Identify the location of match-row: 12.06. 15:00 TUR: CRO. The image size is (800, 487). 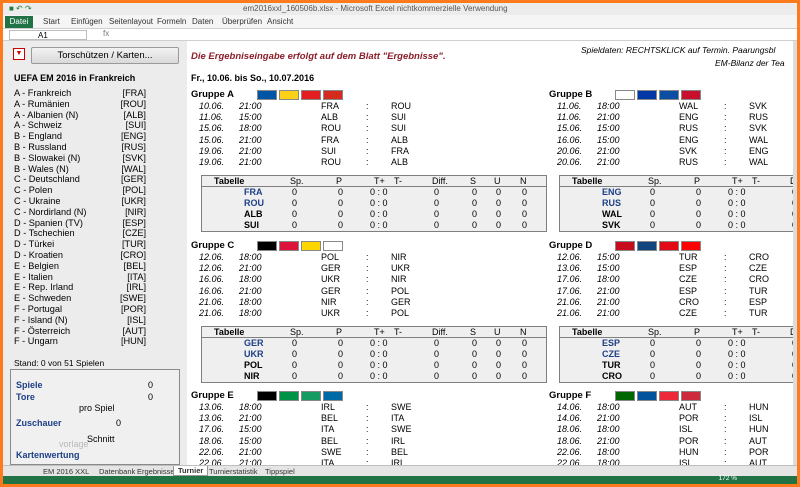
(673, 257).